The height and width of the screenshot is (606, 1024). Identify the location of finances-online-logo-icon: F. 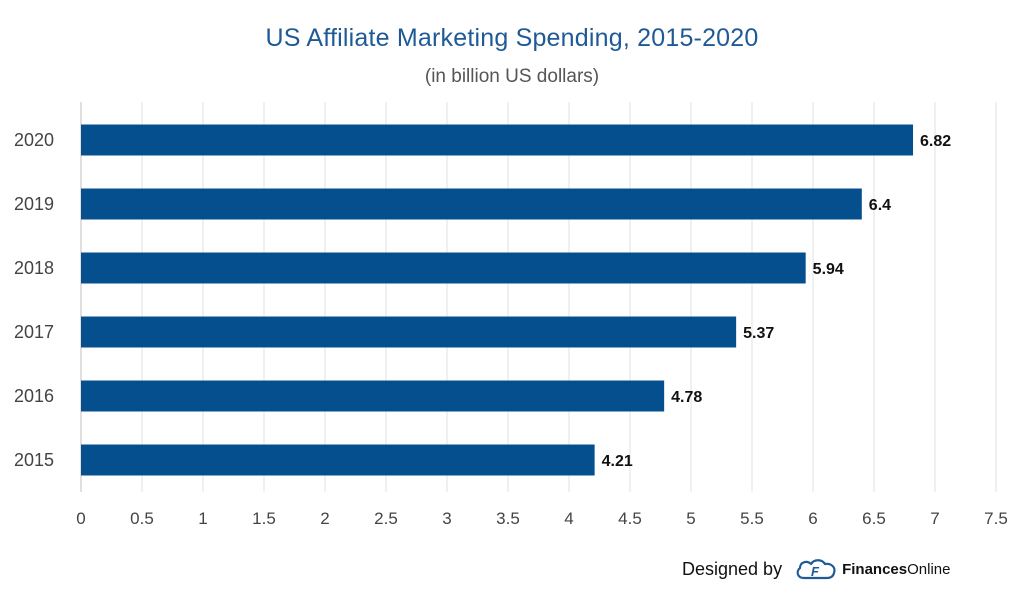
(816, 569).